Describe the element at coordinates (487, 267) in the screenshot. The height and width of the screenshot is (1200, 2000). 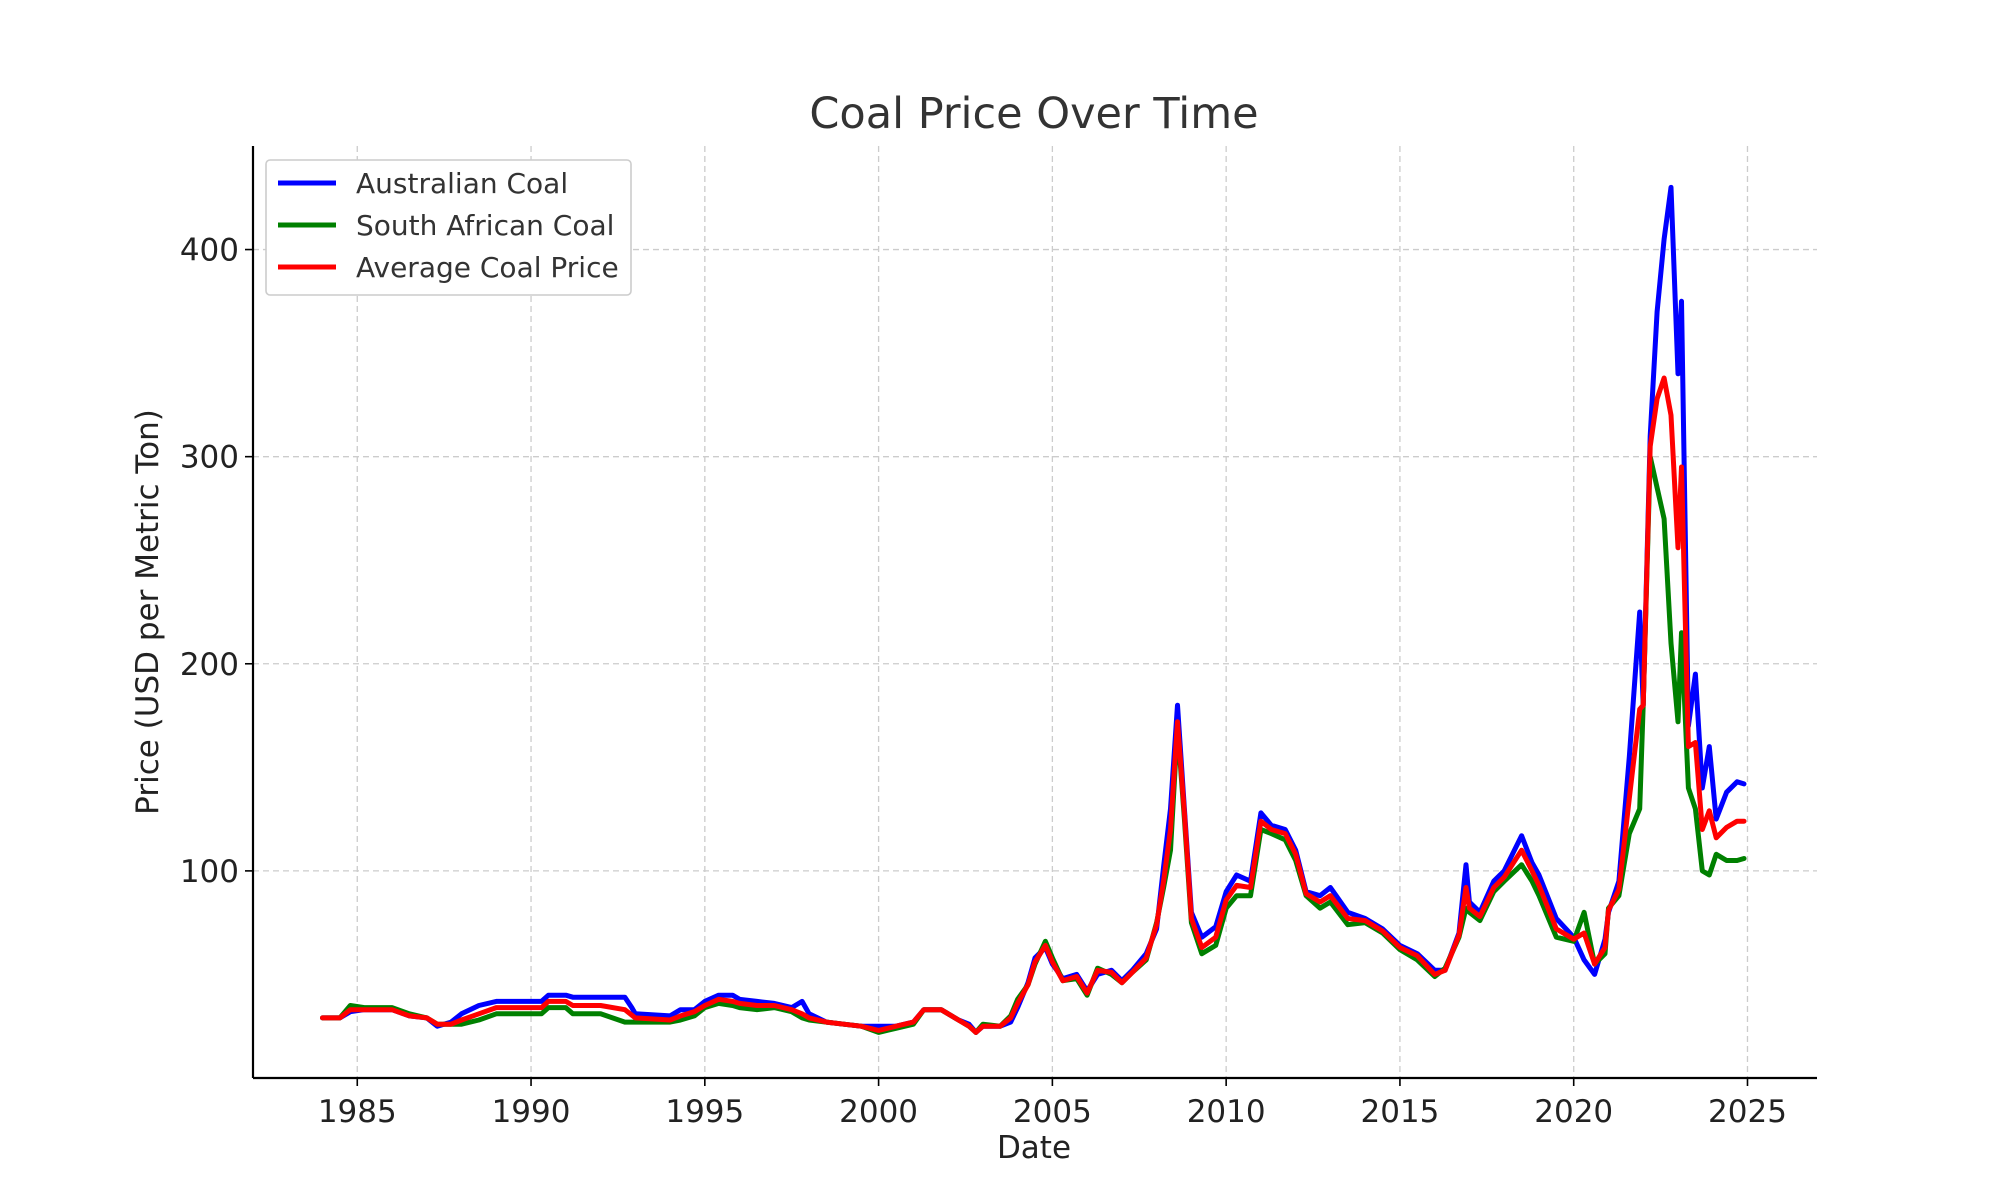
I see `legend-label-average: Average Coal Price` at that location.